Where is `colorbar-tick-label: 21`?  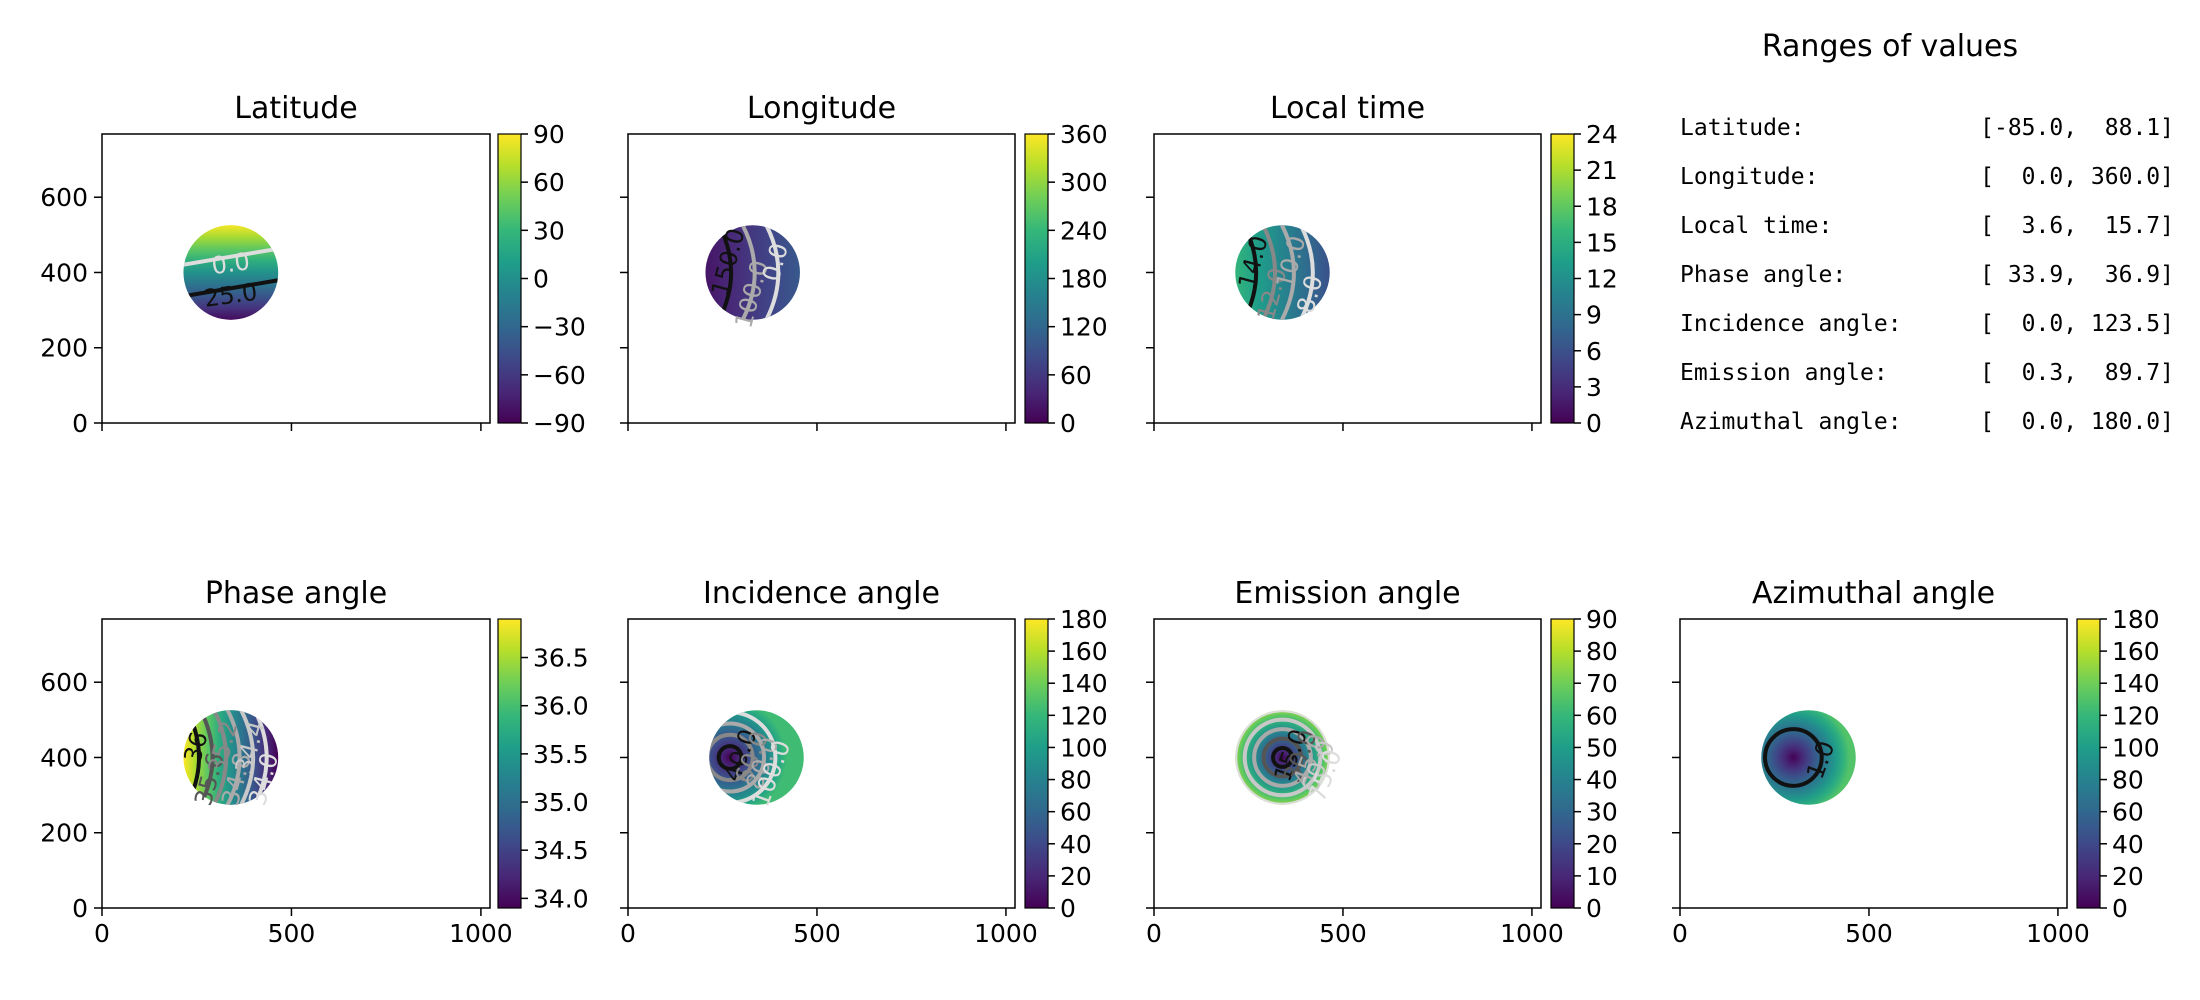
colorbar-tick-label: 21 is located at coordinates (1602, 170).